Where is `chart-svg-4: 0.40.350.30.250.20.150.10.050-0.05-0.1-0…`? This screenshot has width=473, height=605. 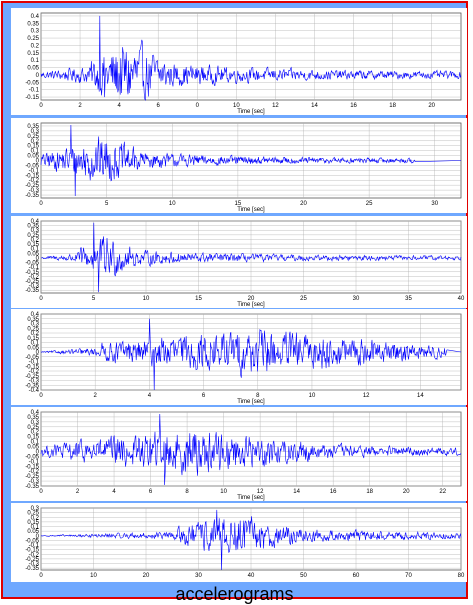
chart-svg-4: 0.40.350.30.250.20.150.10.050-0.05-0.1-0… is located at coordinates (243, 358).